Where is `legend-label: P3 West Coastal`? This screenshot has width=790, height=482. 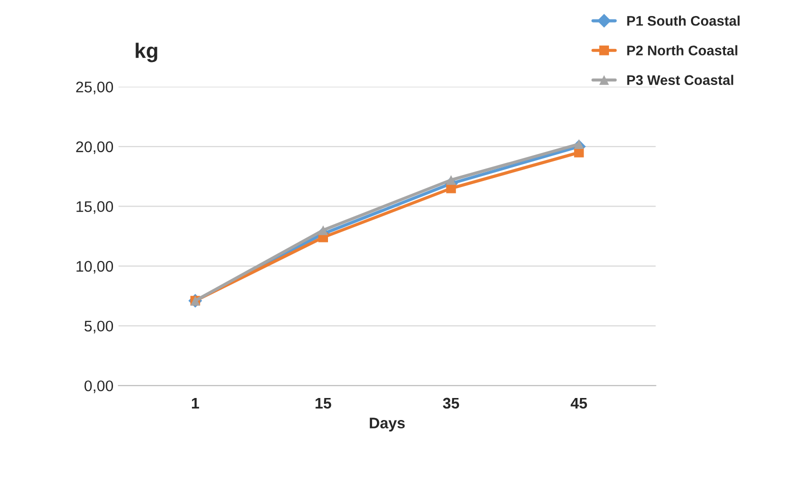 legend-label: P3 West Coastal is located at coordinates (680, 80).